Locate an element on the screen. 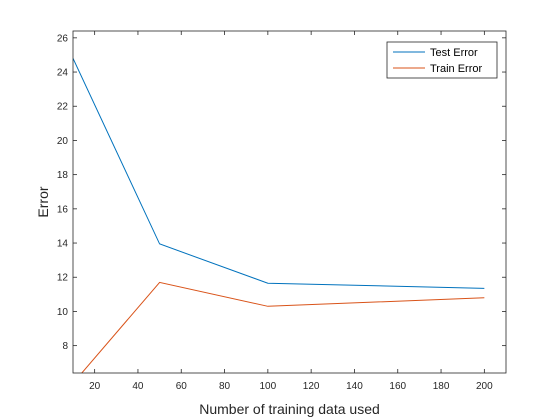 Image resolution: width=560 pixels, height=420 pixels. x-tick-label: 120 is located at coordinates (311, 386).